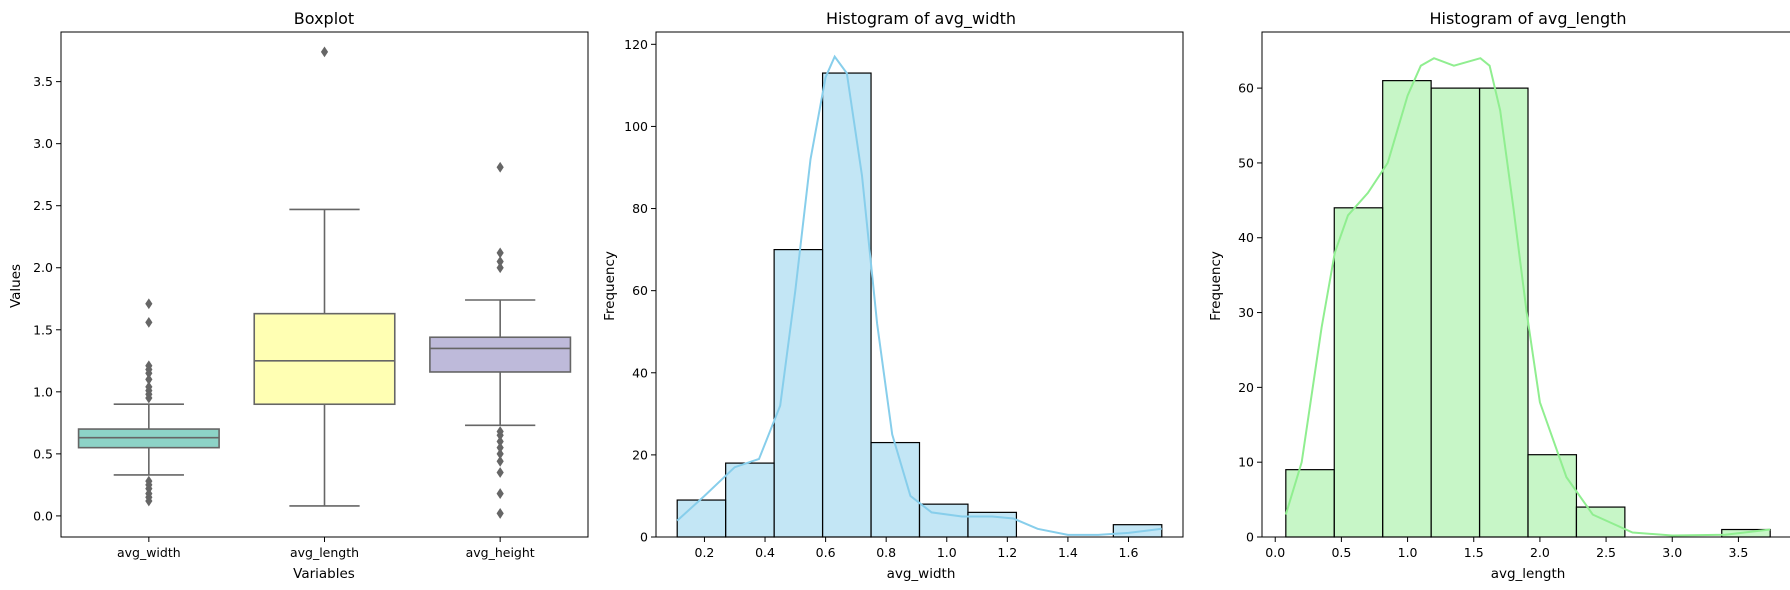  Describe the element at coordinates (1246, 162) in the screenshot. I see `y-tick-label: 50` at that location.